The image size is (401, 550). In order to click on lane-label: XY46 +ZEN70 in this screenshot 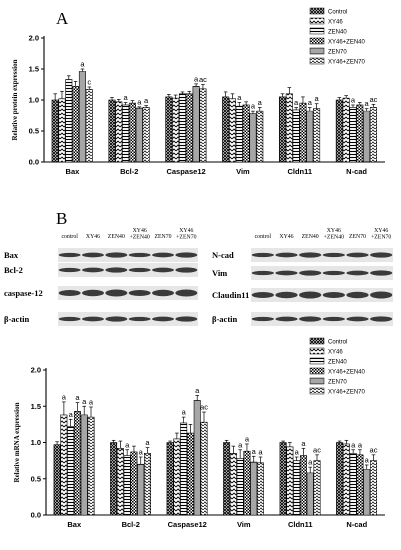, I will do `click(186, 234)`.